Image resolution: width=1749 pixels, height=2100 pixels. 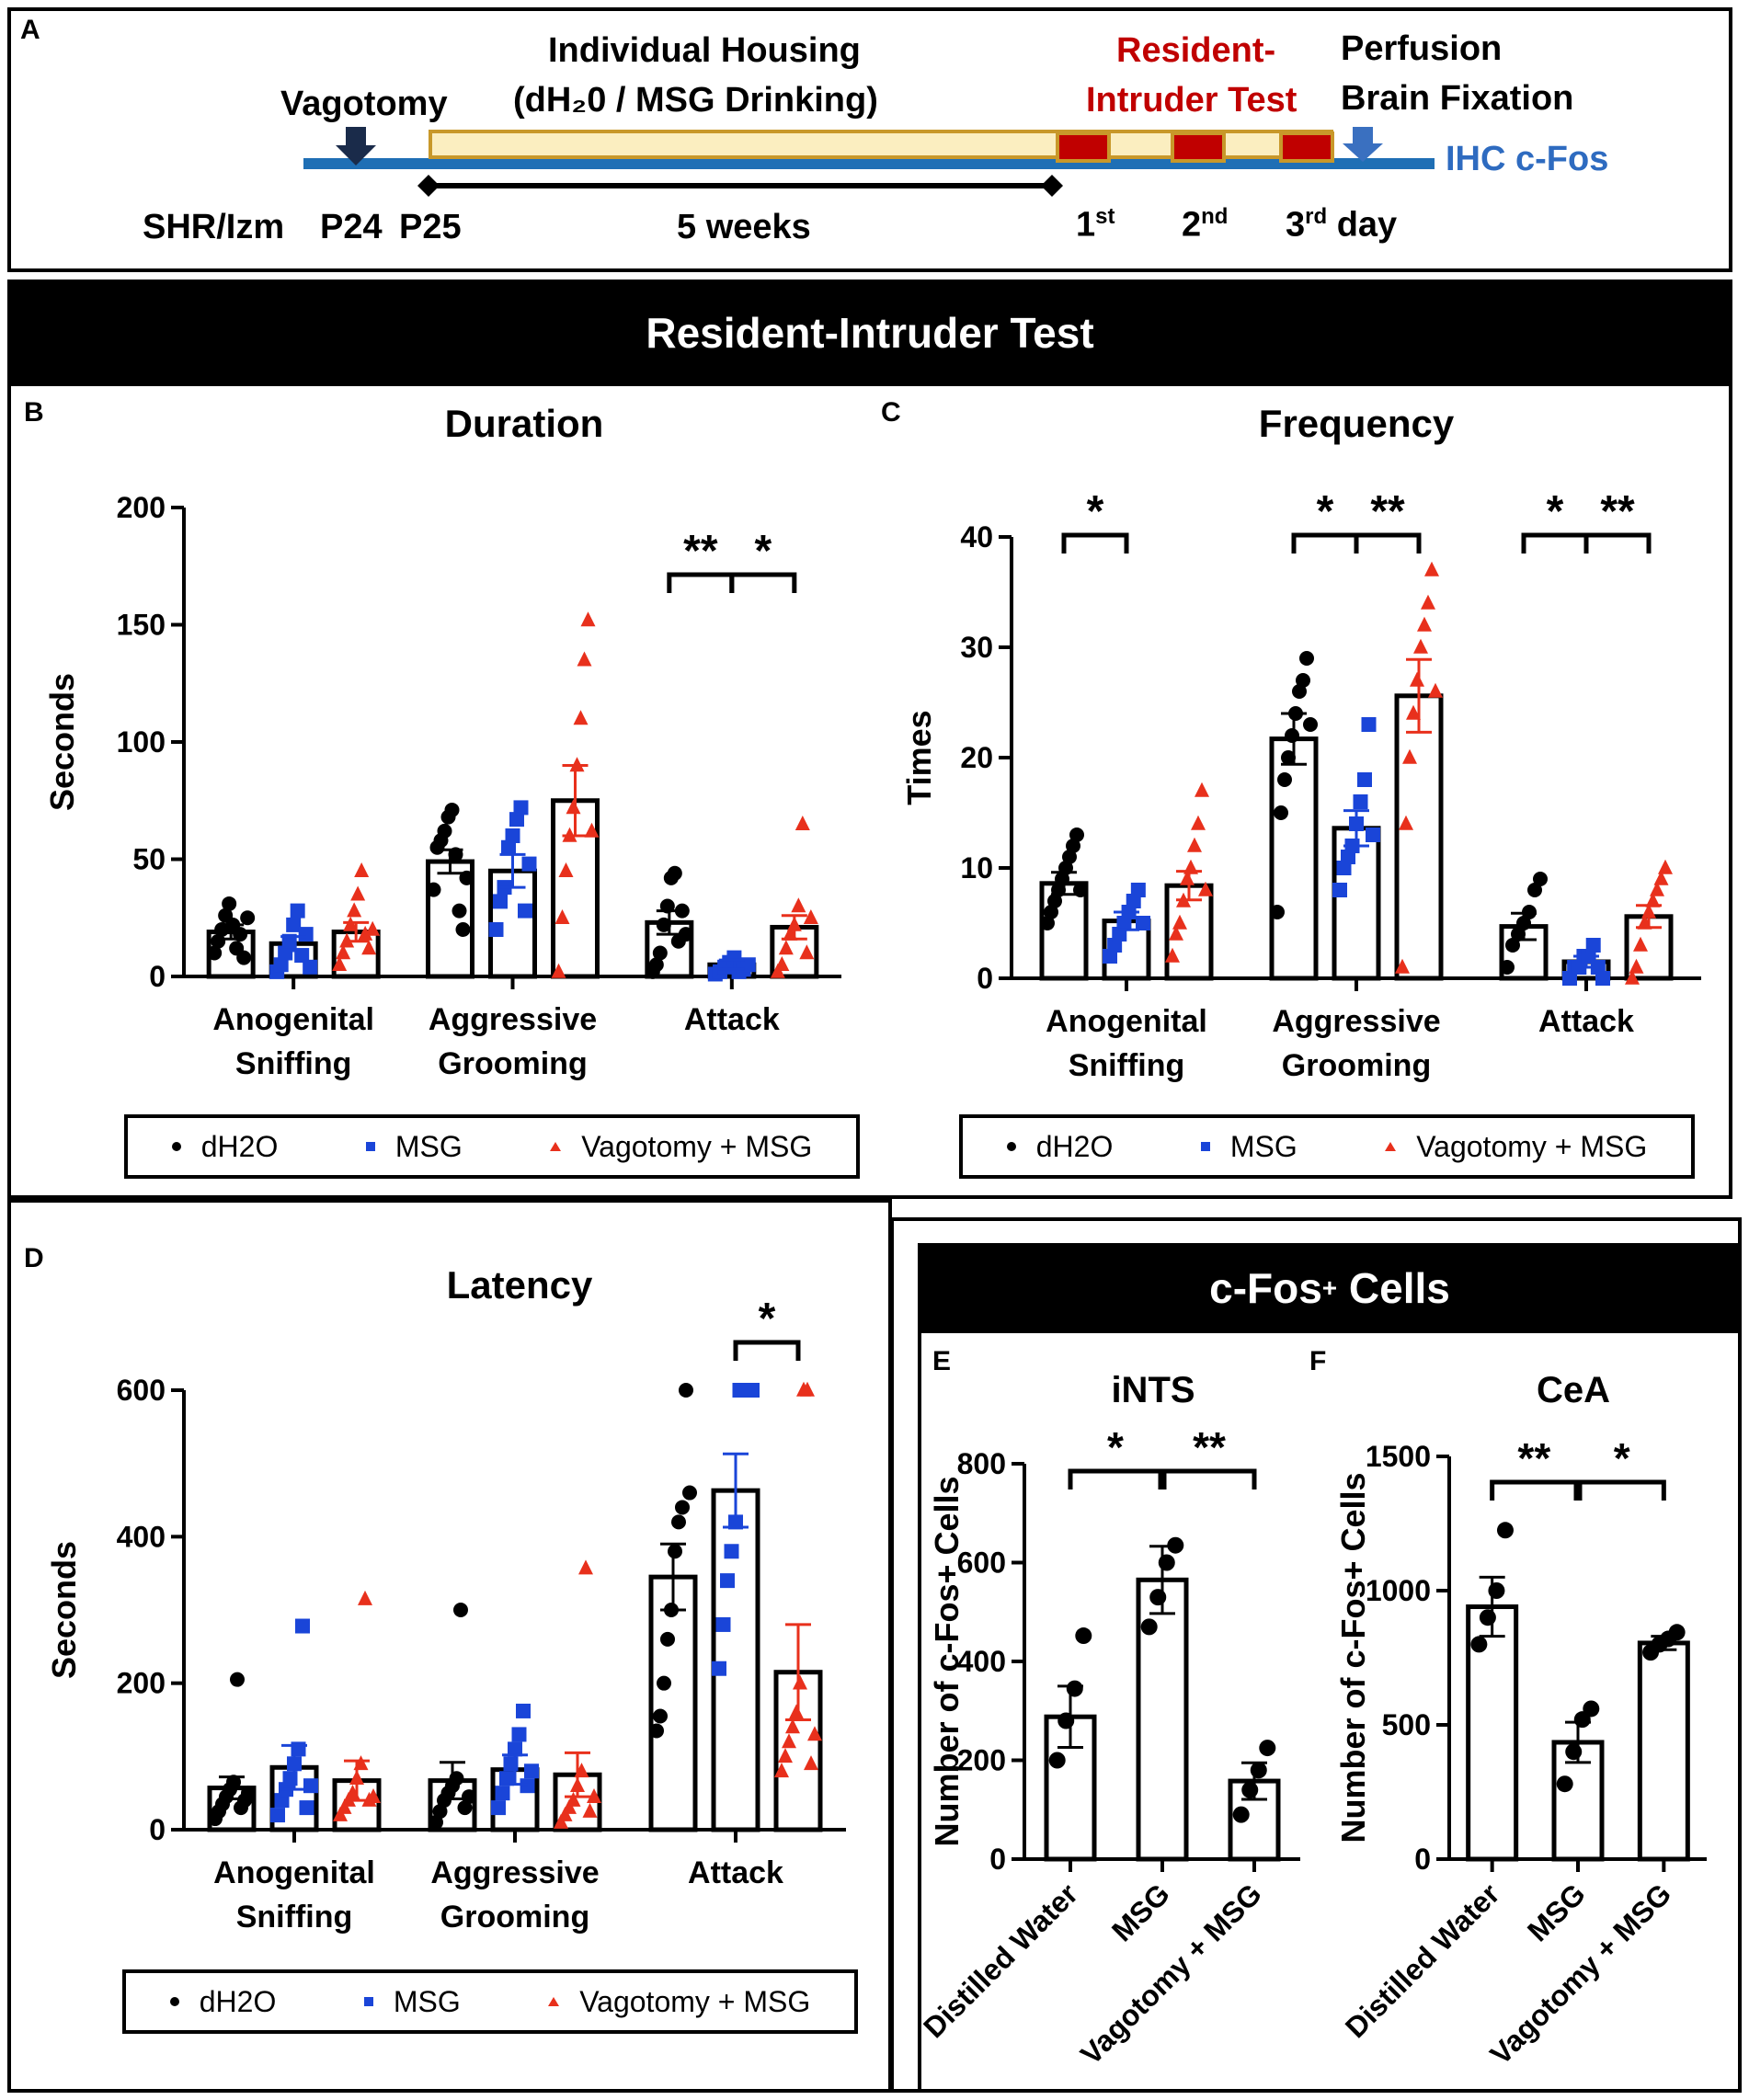 I want to click on day1-label: 1st, so click(x=1095, y=225).